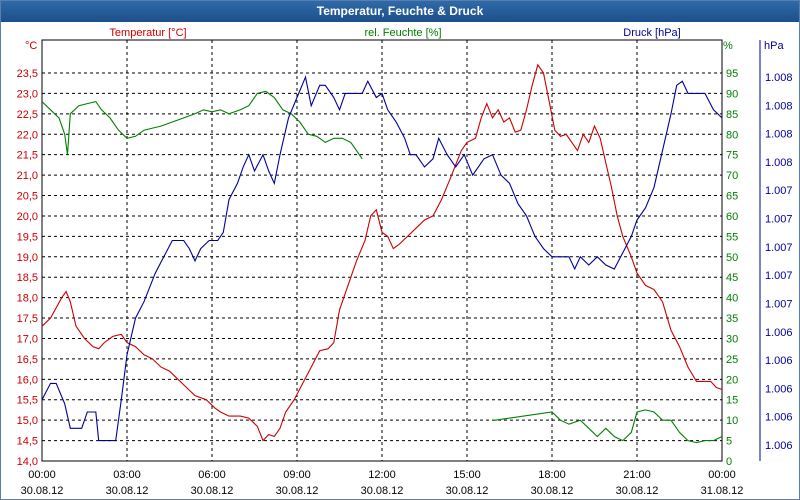 The image size is (800, 500). What do you see at coordinates (402, 33) in the screenshot?
I see `humidity-legend: rel. Feuchte [%]` at bounding box center [402, 33].